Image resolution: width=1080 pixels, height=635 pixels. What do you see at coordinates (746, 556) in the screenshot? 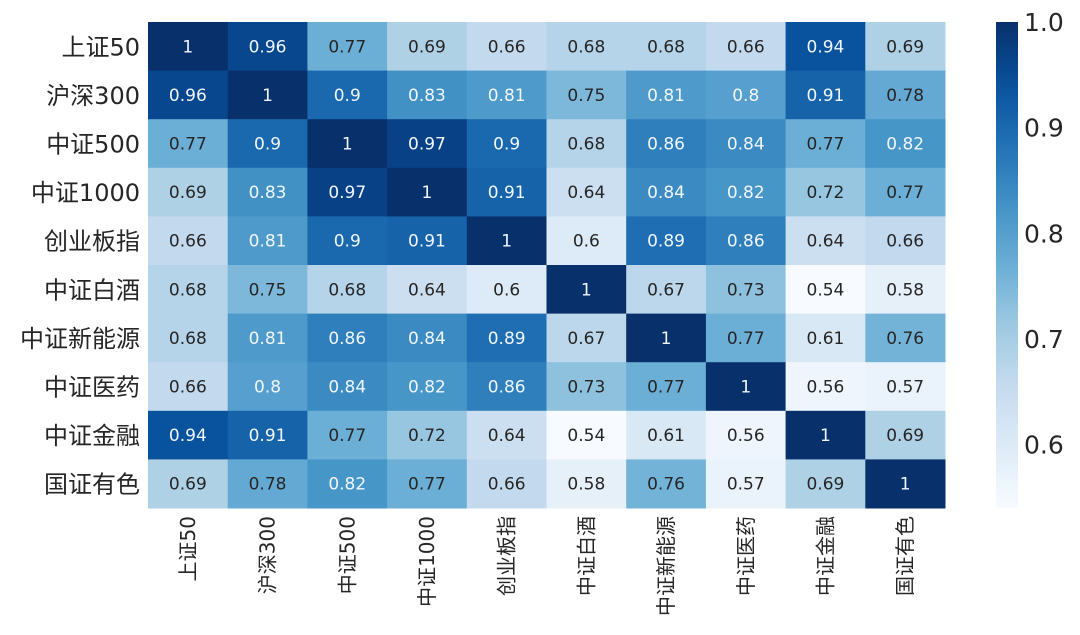
I see `column-label: 中证医药` at bounding box center [746, 556].